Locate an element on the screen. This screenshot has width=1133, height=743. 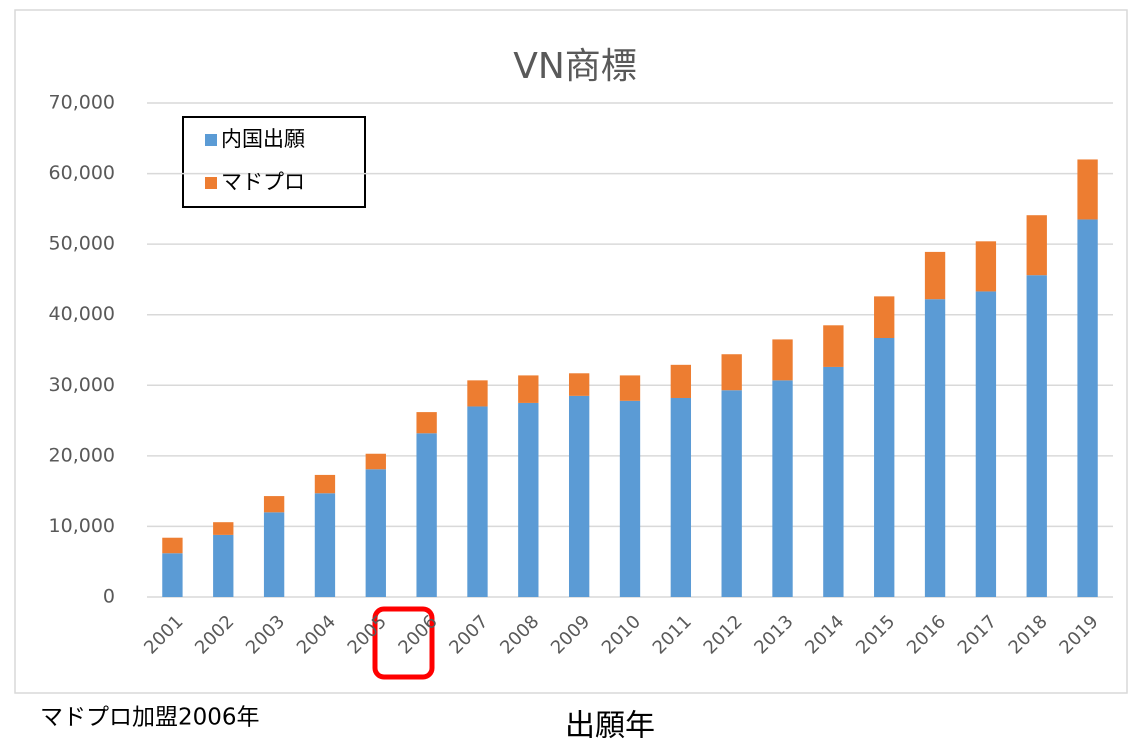
y-tick-label: 30,000 is located at coordinates (82, 385).